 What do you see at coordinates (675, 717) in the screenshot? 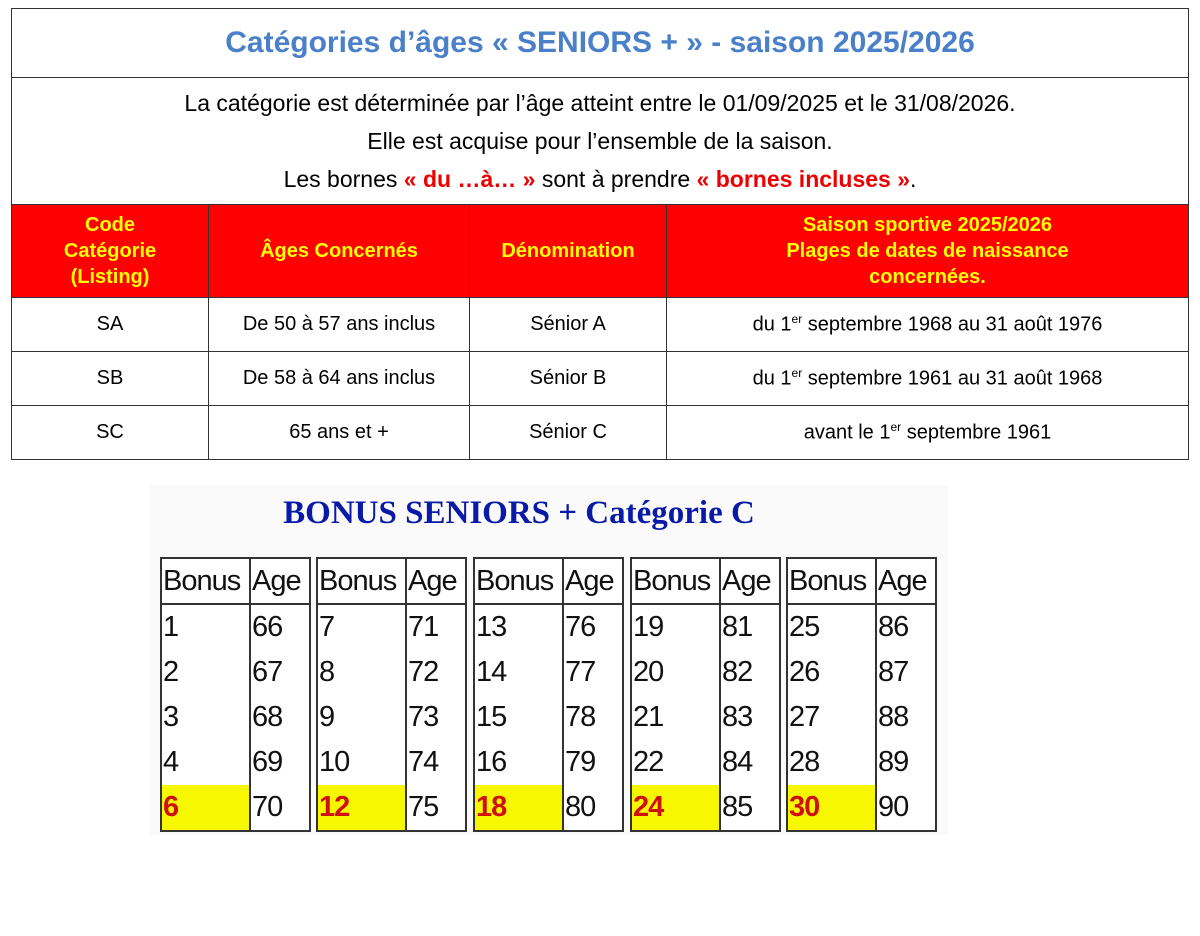
I see `bonus-value: 21` at bounding box center [675, 717].